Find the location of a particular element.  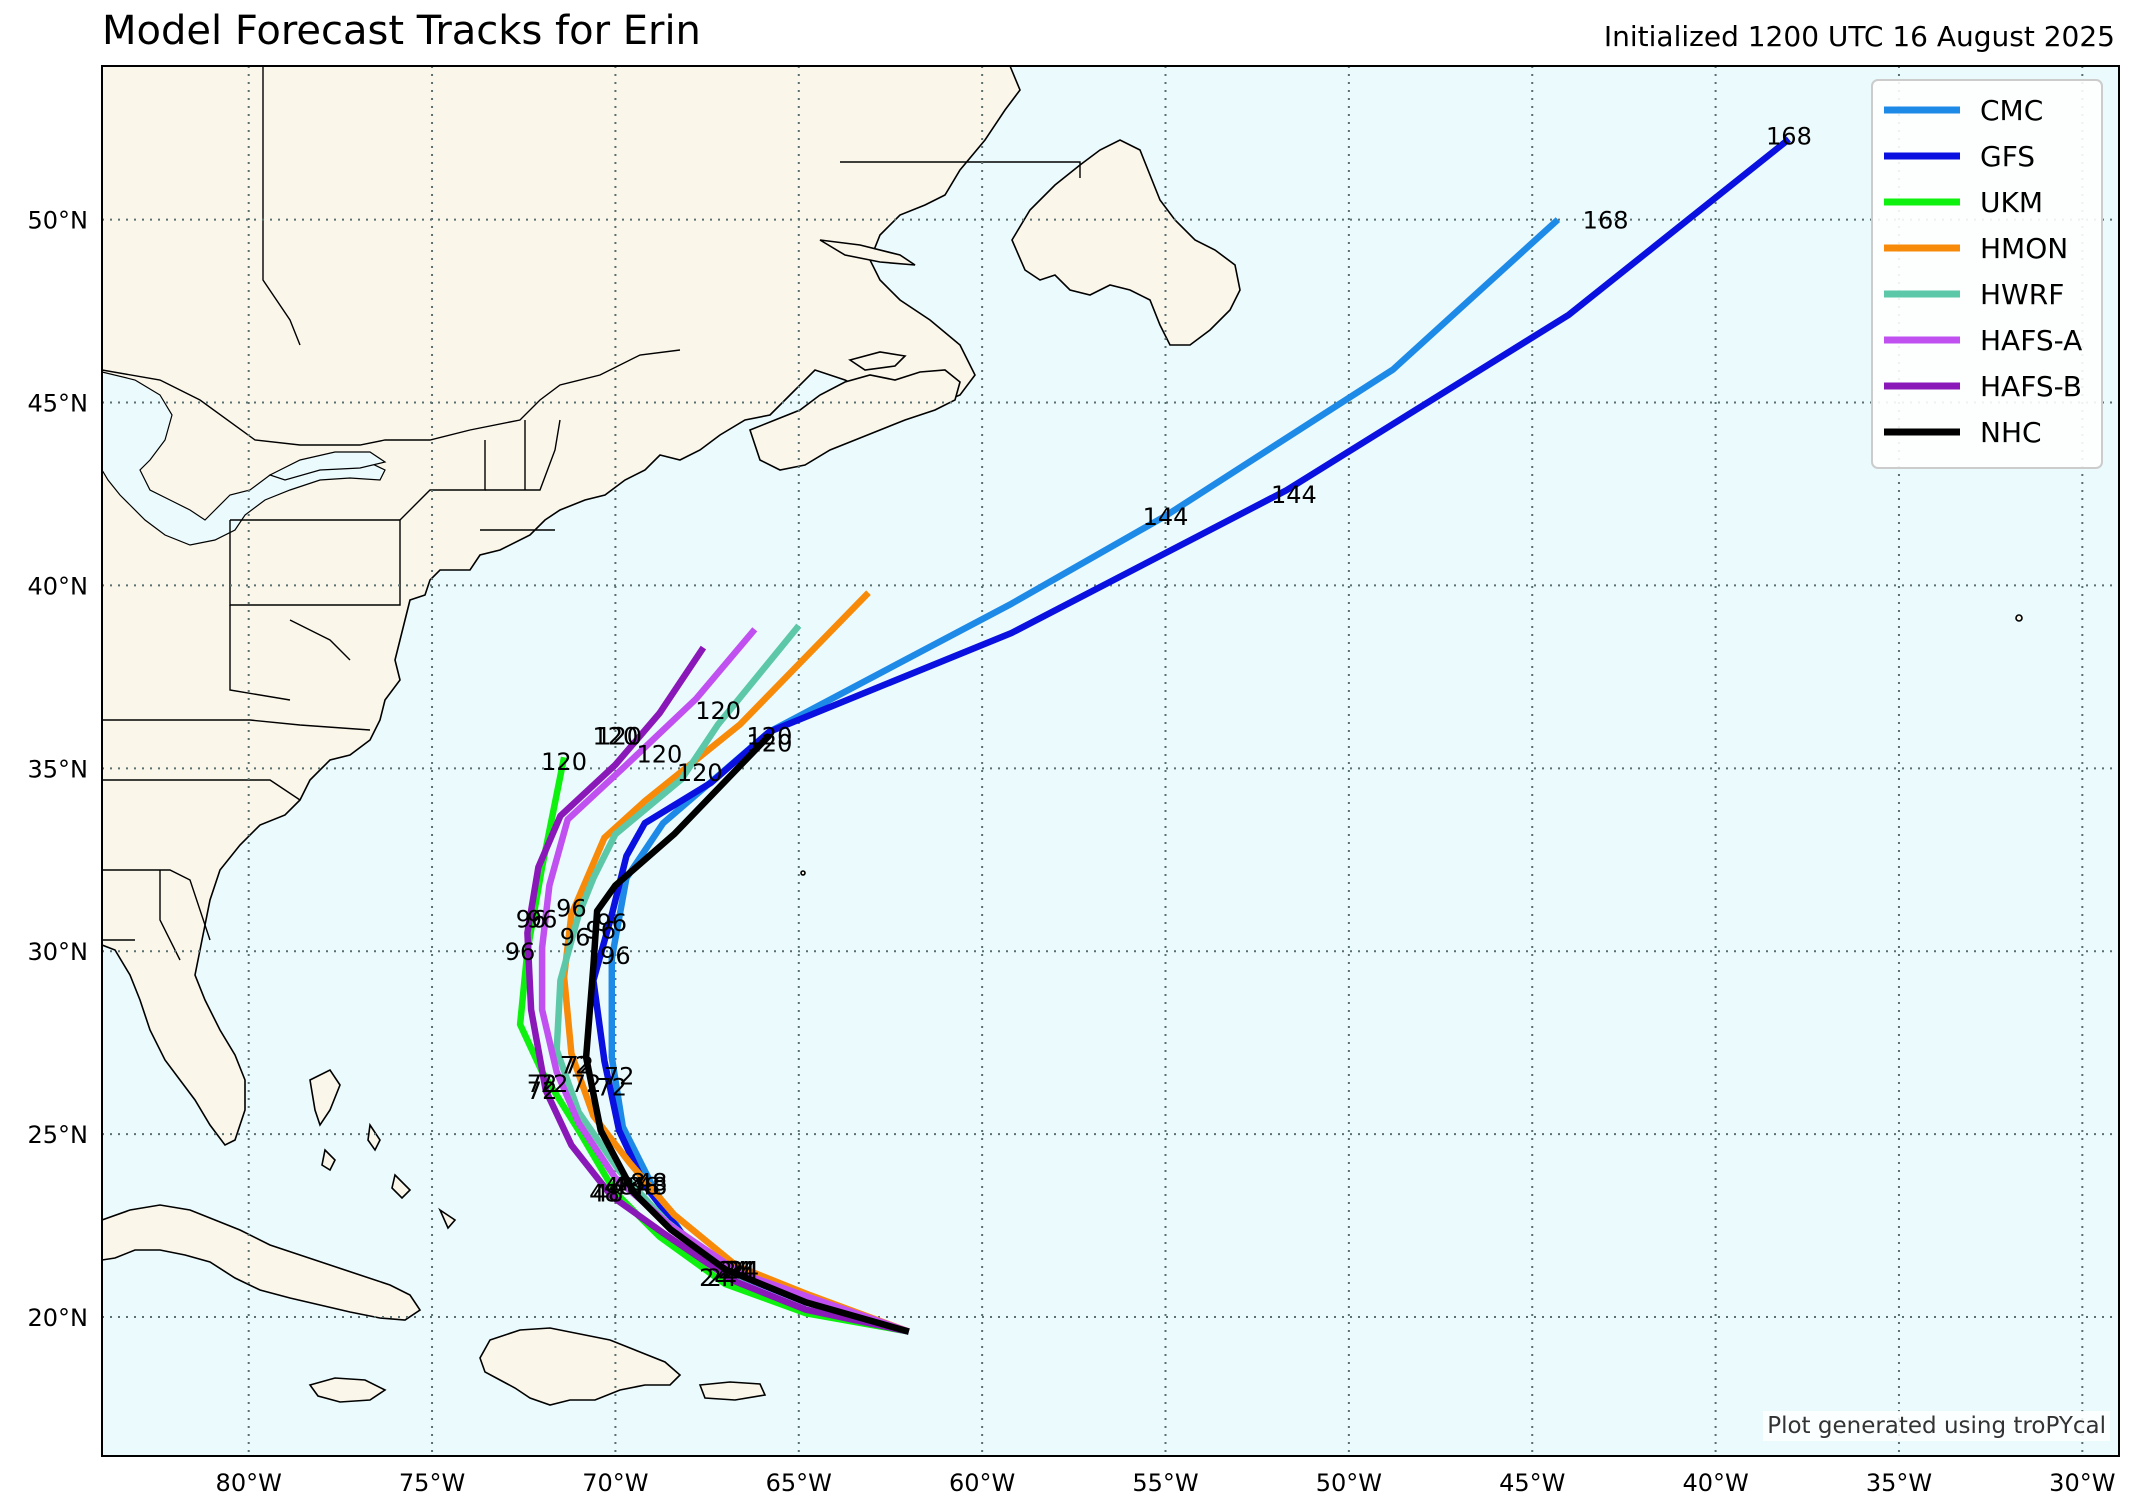

nova-scotia-land is located at coordinates (855, 420).